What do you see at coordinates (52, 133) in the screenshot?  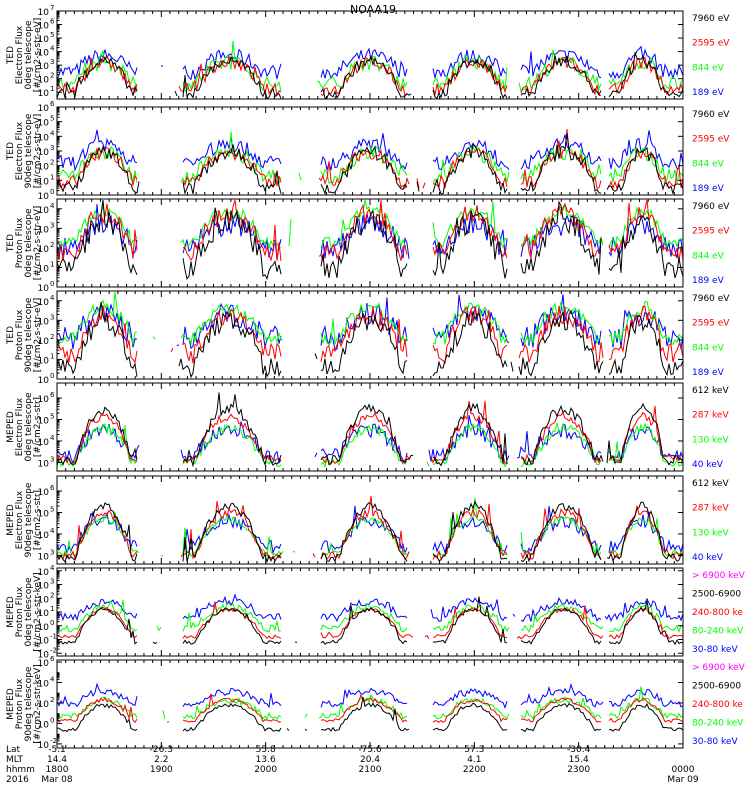 I see `y-tick-exponent: 4` at bounding box center [52, 133].